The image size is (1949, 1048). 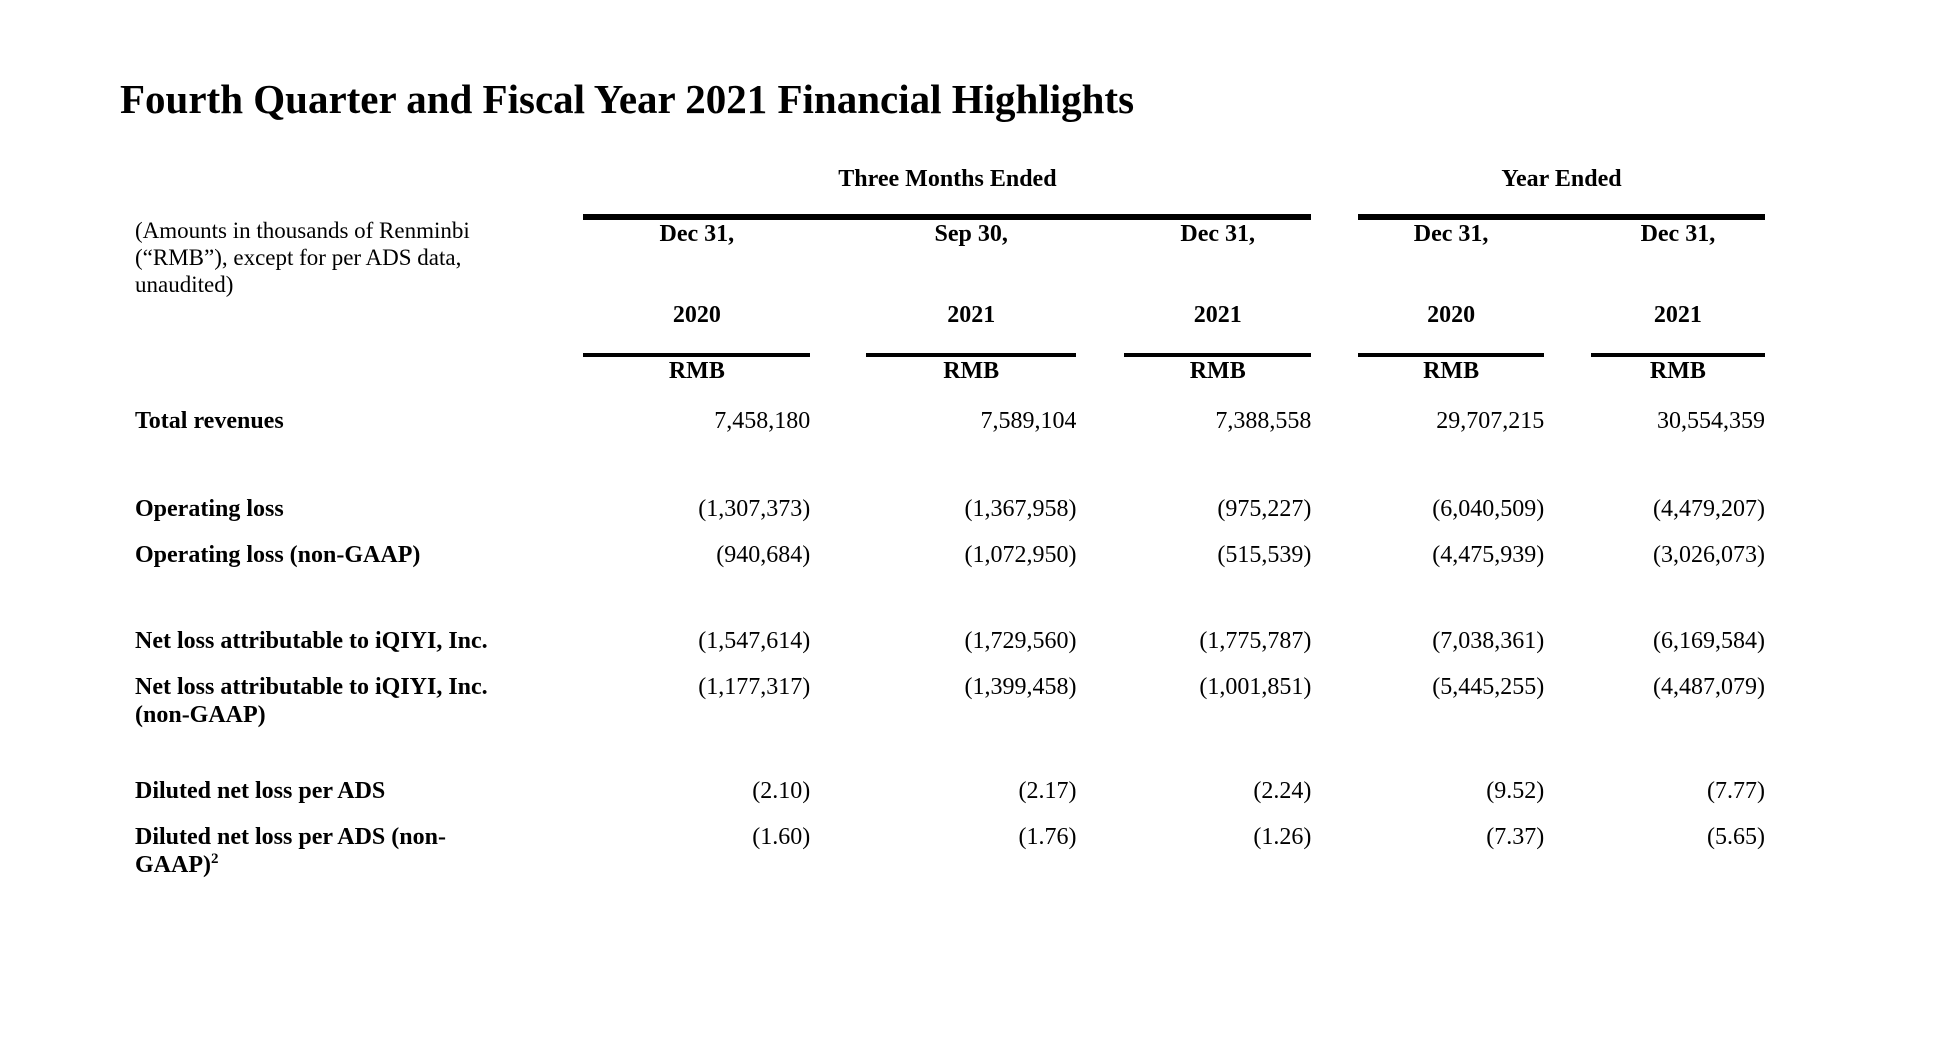 I want to click on cell-value: (1,001,851), so click(x=1255, y=687).